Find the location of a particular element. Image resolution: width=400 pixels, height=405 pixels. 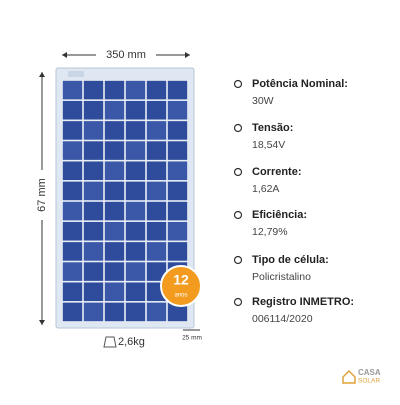

spec-label: Tipo de célula: is located at coordinates (290, 260).